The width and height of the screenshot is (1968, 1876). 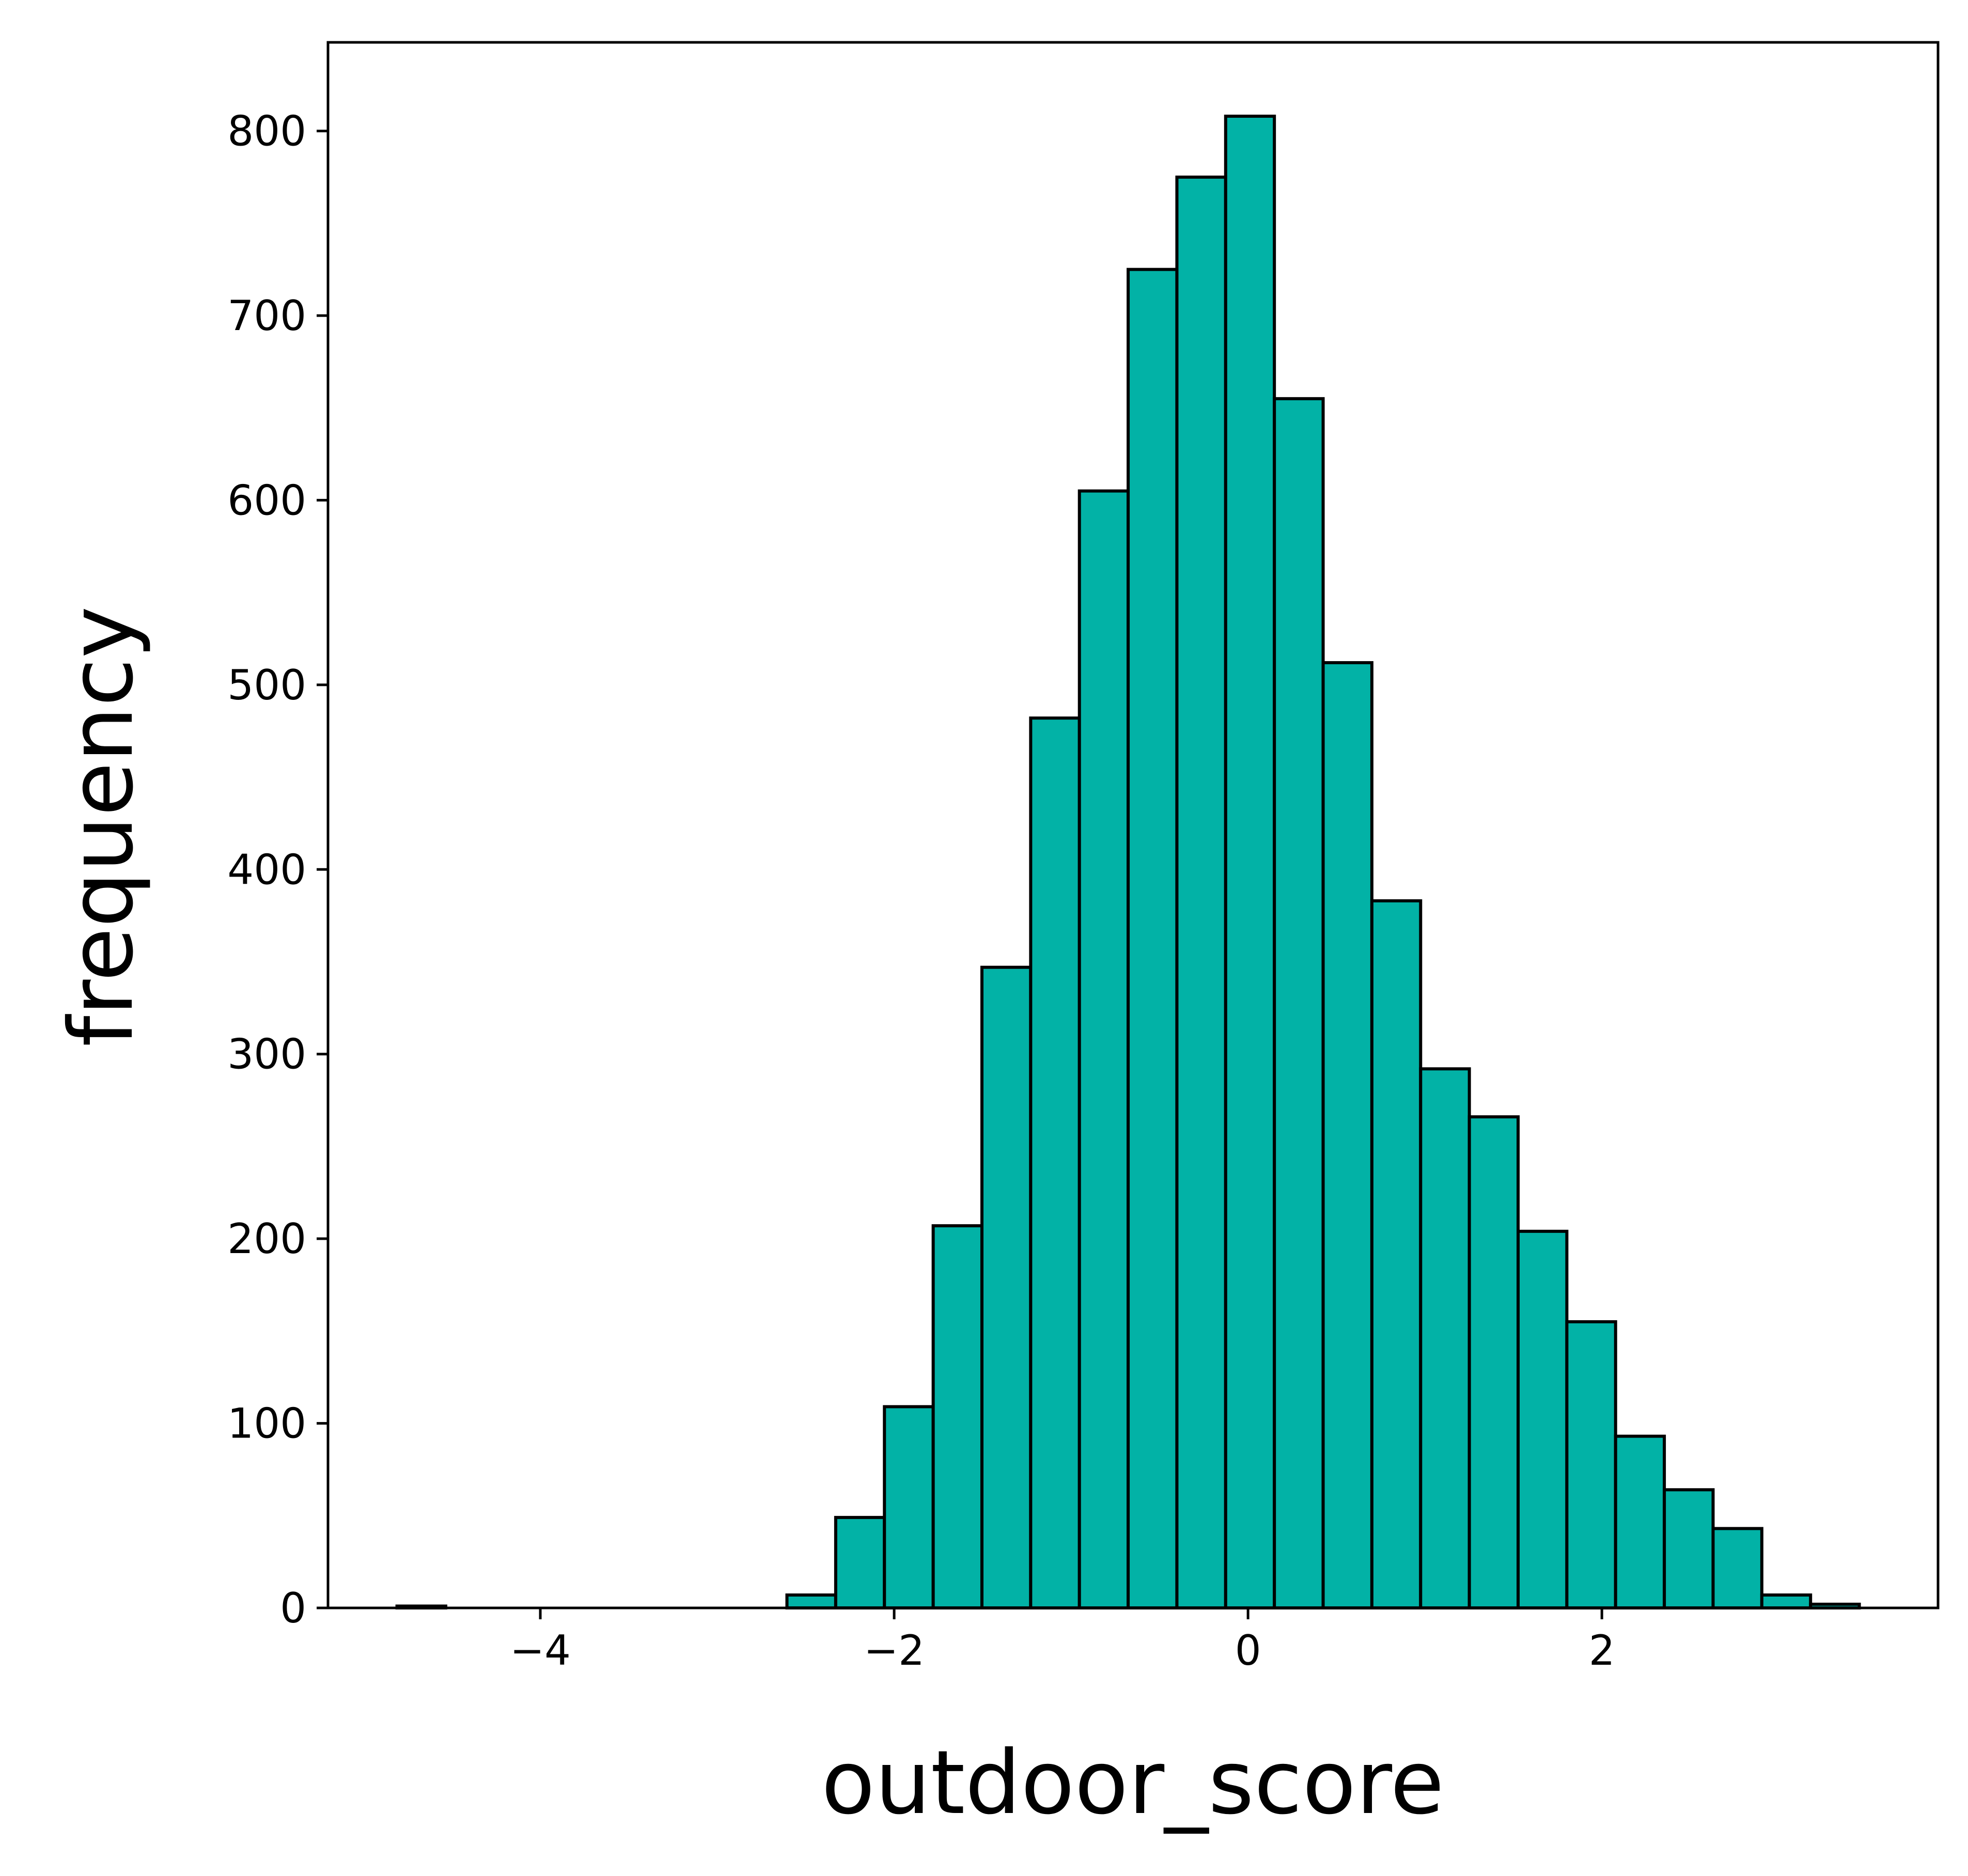 What do you see at coordinates (266, 500) in the screenshot?
I see `y-tick-label: 600` at bounding box center [266, 500].